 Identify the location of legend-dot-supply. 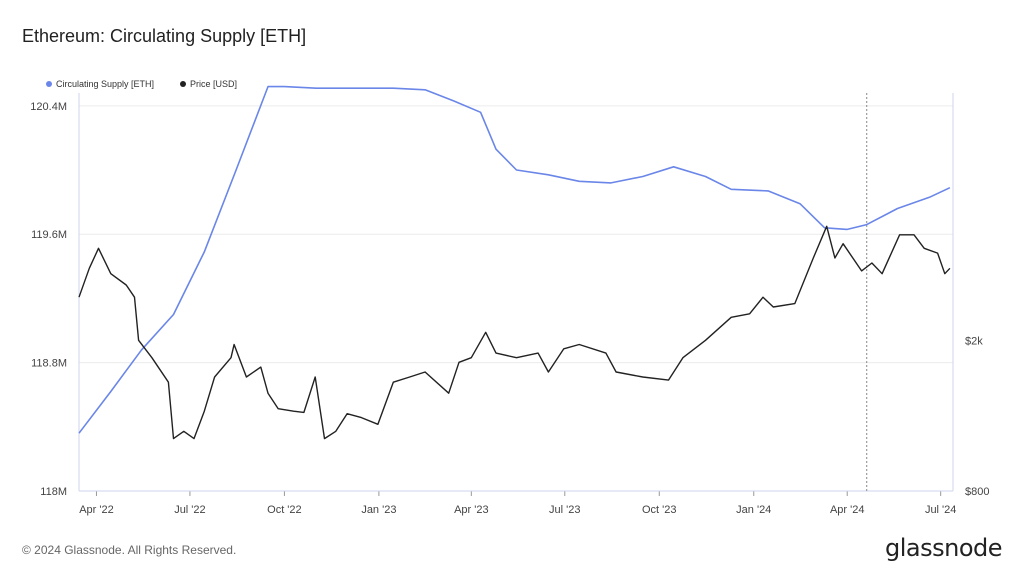
(49, 84).